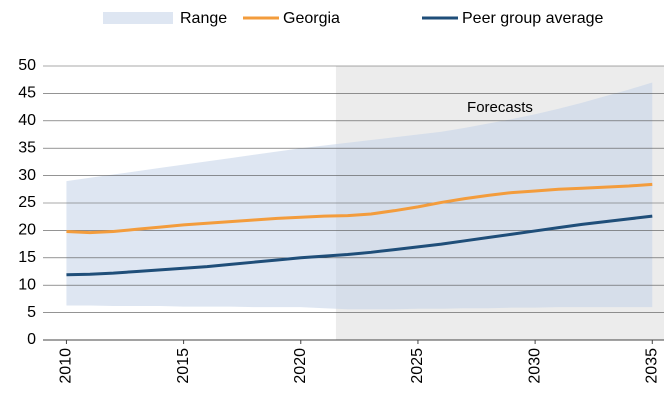 The image size is (670, 400). Describe the element at coordinates (27, 120) in the screenshot. I see `y-tick-label: 40` at that location.